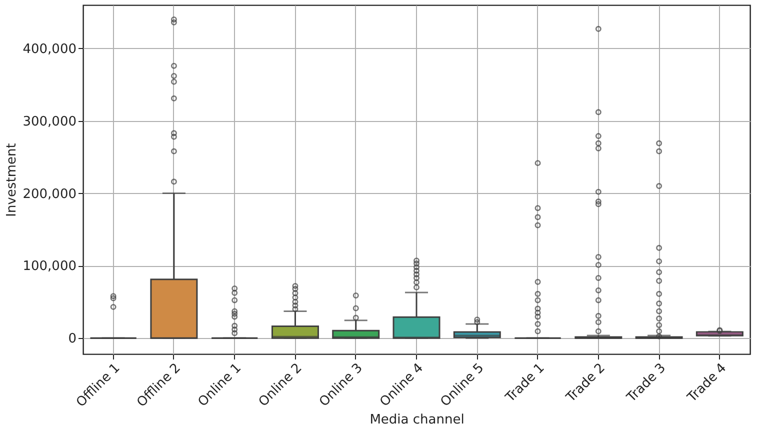 The height and width of the screenshot is (441, 759). What do you see at coordinates (49, 194) in the screenshot?
I see `y-tick-label: 200,000` at bounding box center [49, 194].